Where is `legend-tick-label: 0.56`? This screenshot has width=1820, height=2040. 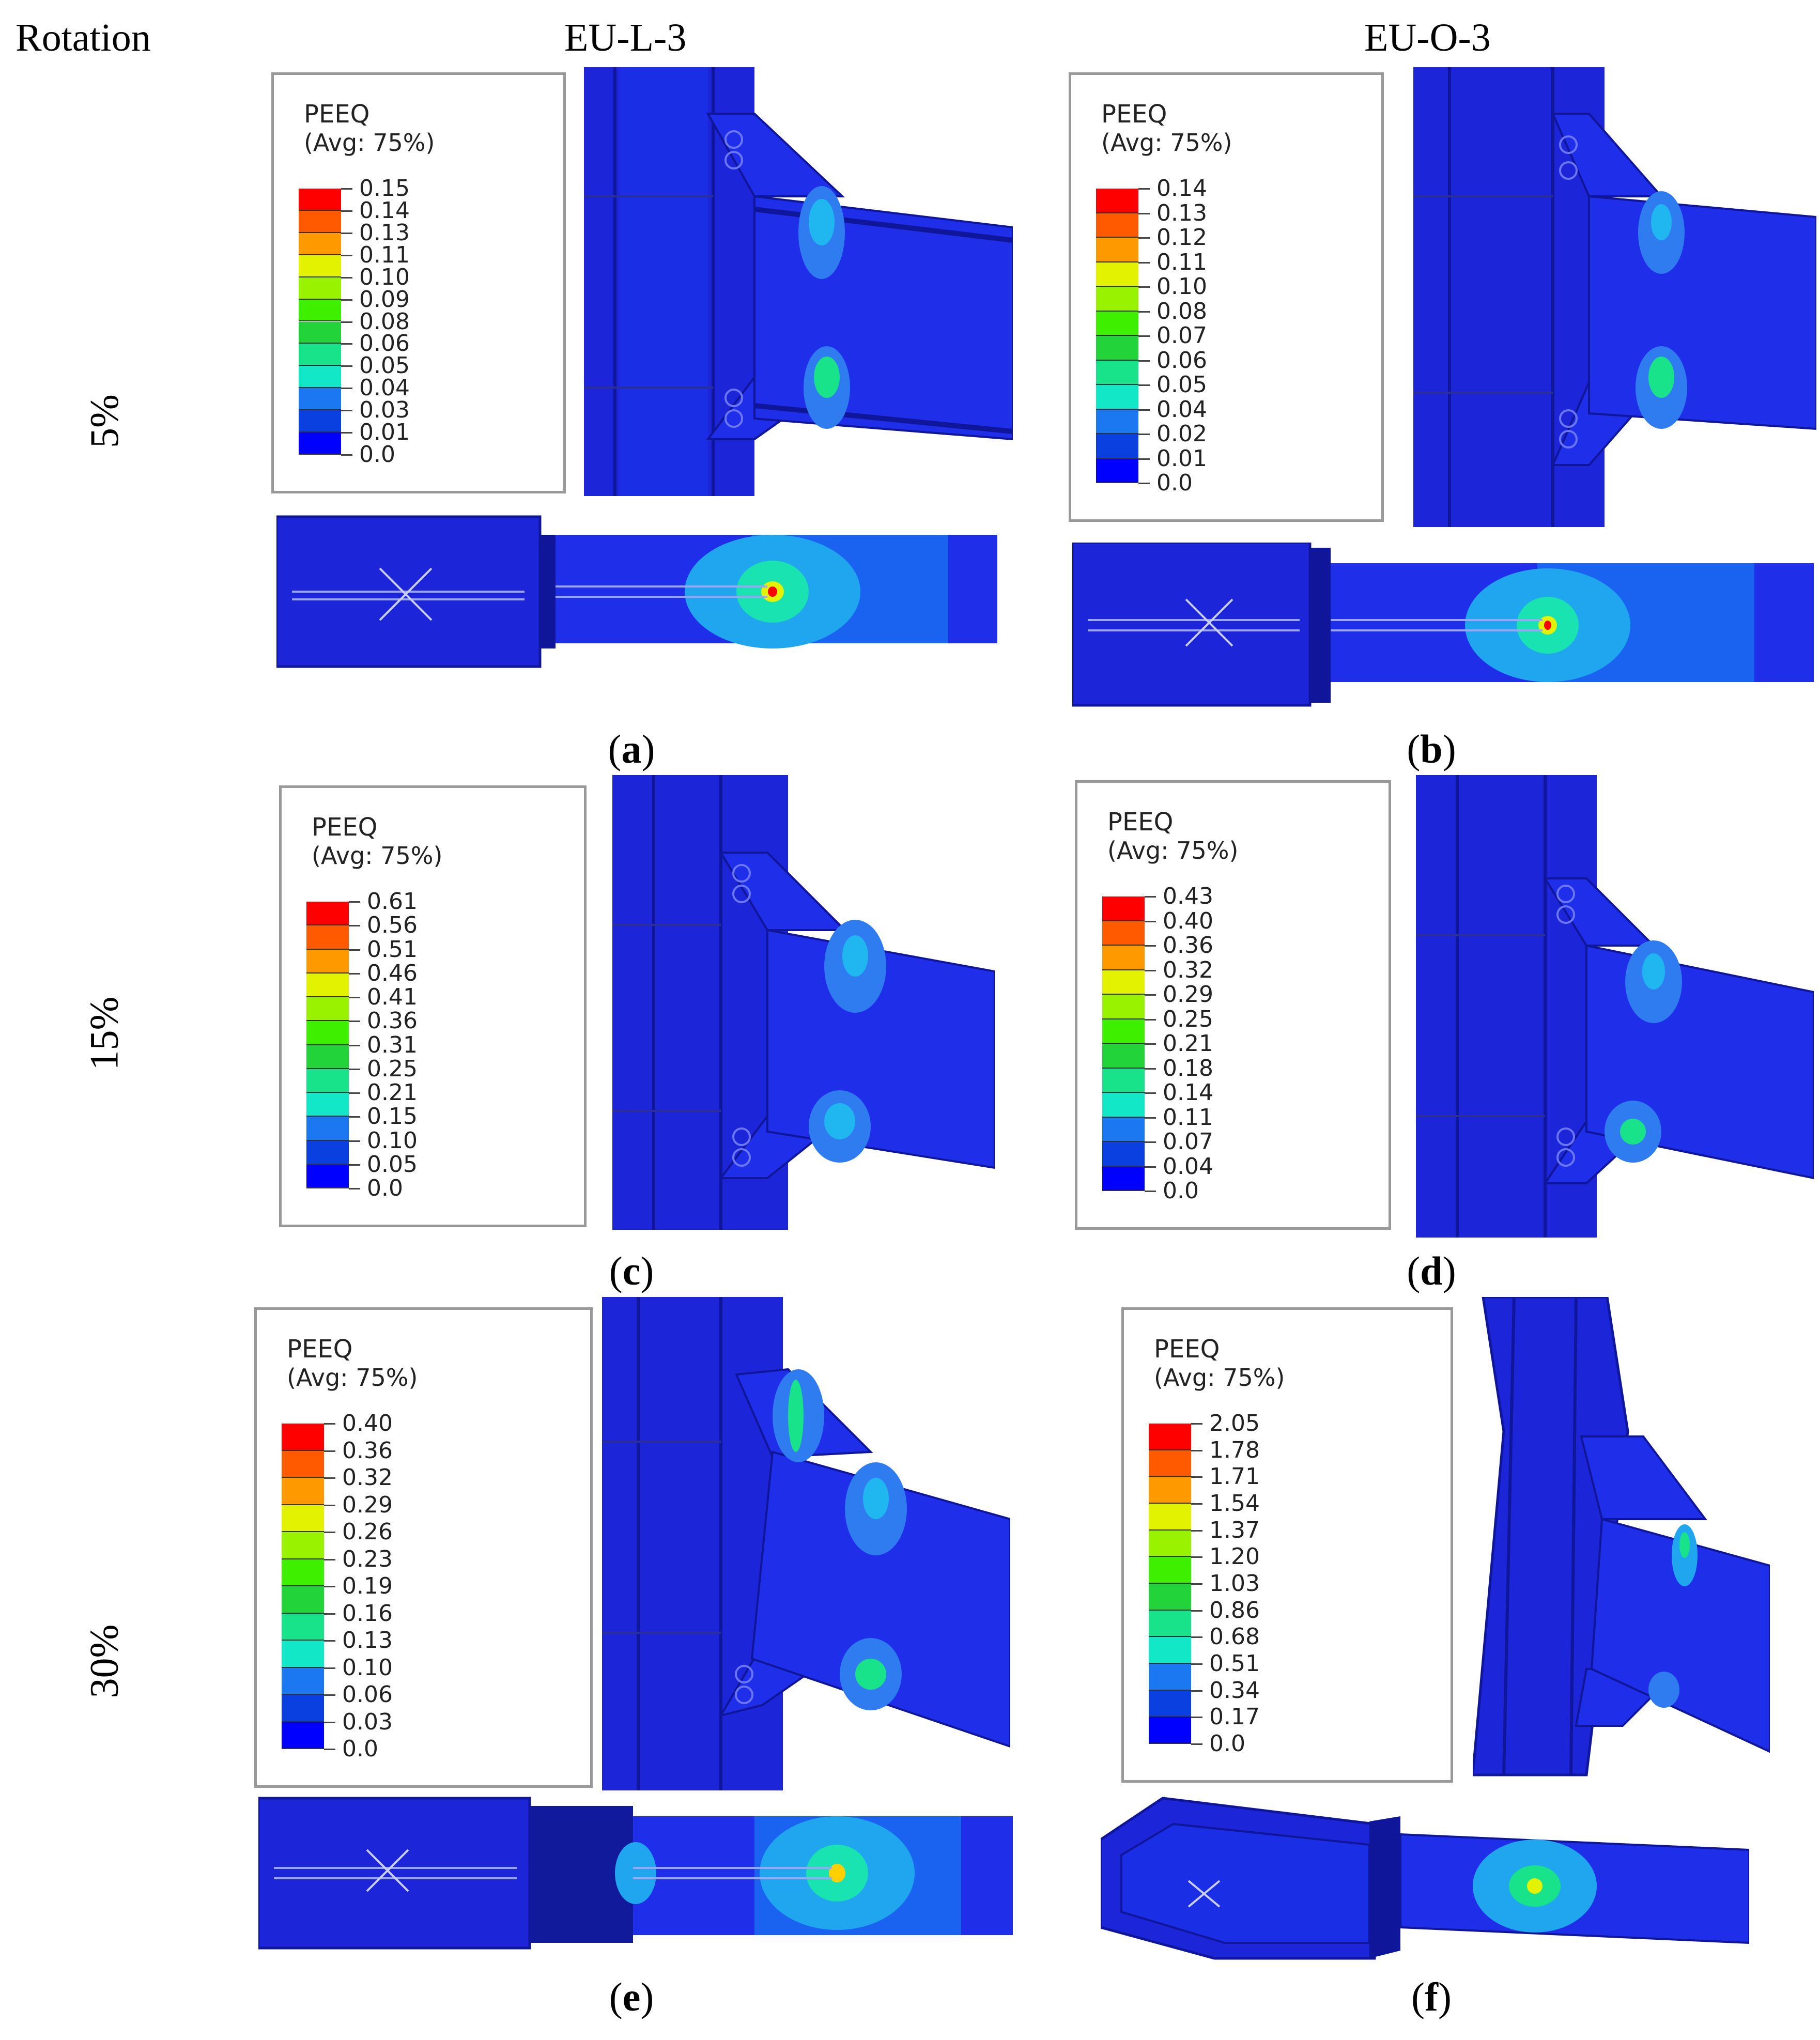
legend-tick-label: 0.56 is located at coordinates (392, 925).